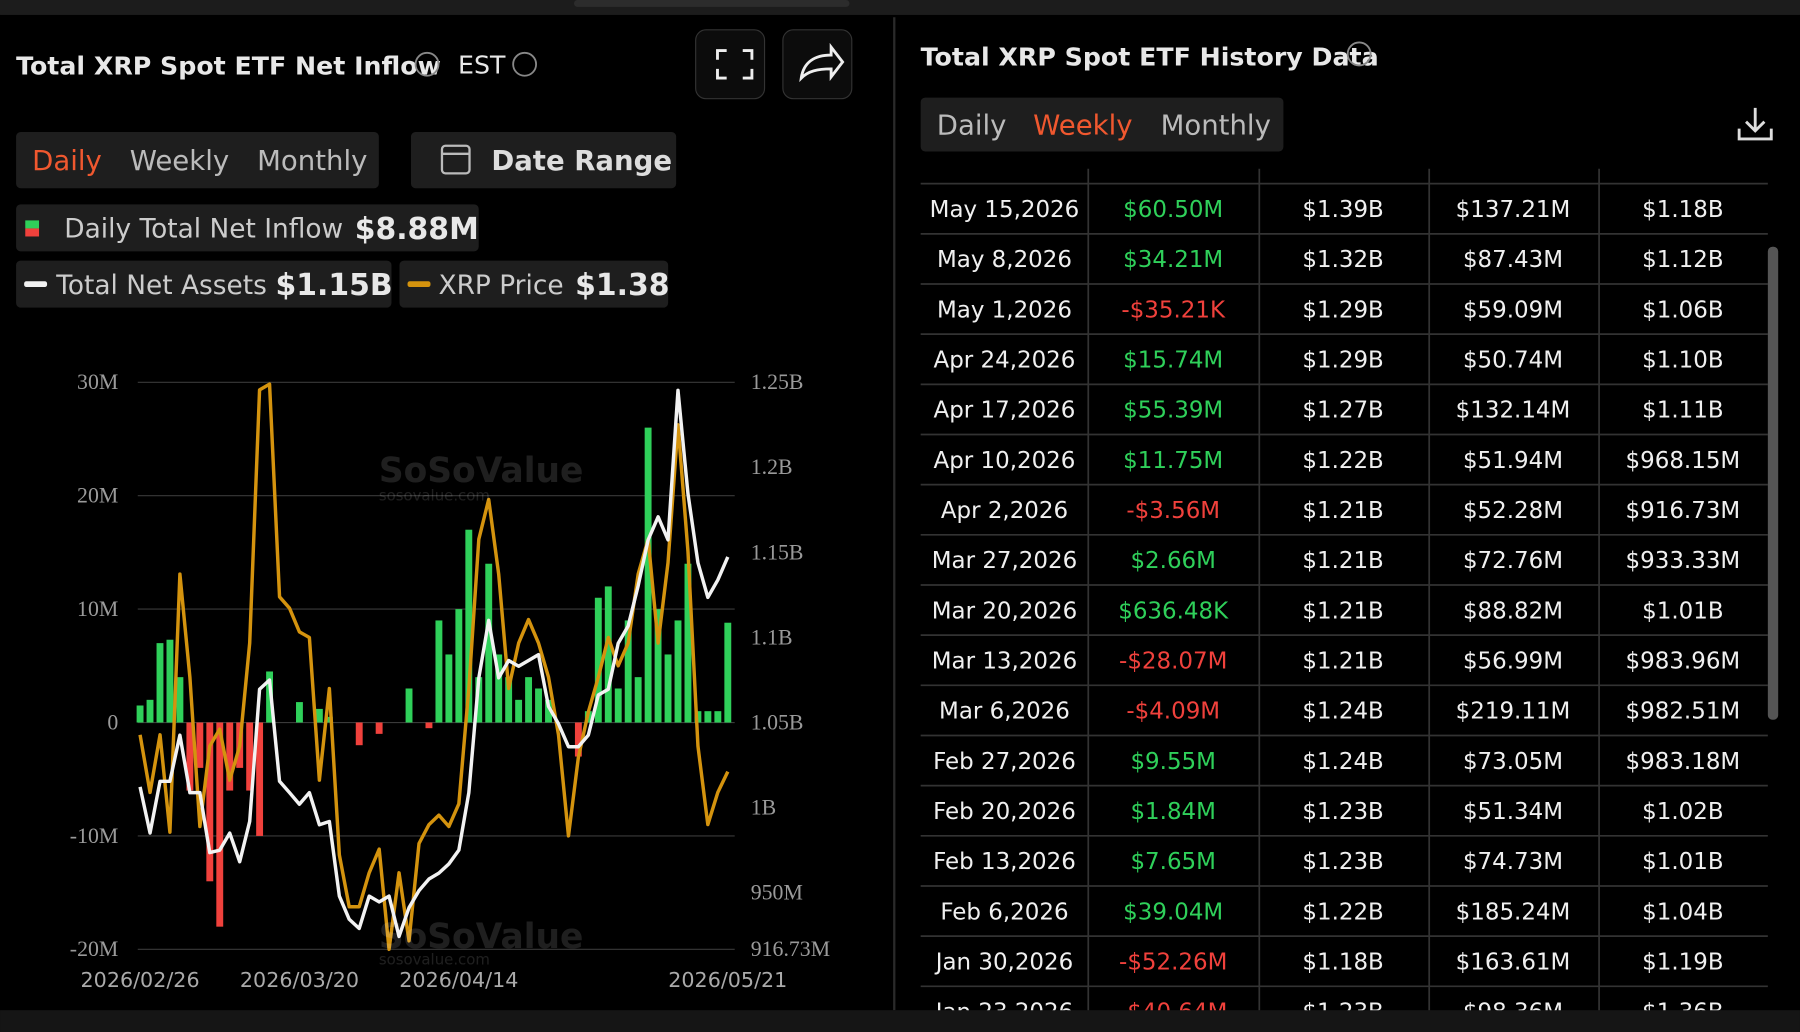 This screenshot has height=1032, width=1800. Describe the element at coordinates (1342, 260) in the screenshot. I see `table-cell: $1.32B` at that location.